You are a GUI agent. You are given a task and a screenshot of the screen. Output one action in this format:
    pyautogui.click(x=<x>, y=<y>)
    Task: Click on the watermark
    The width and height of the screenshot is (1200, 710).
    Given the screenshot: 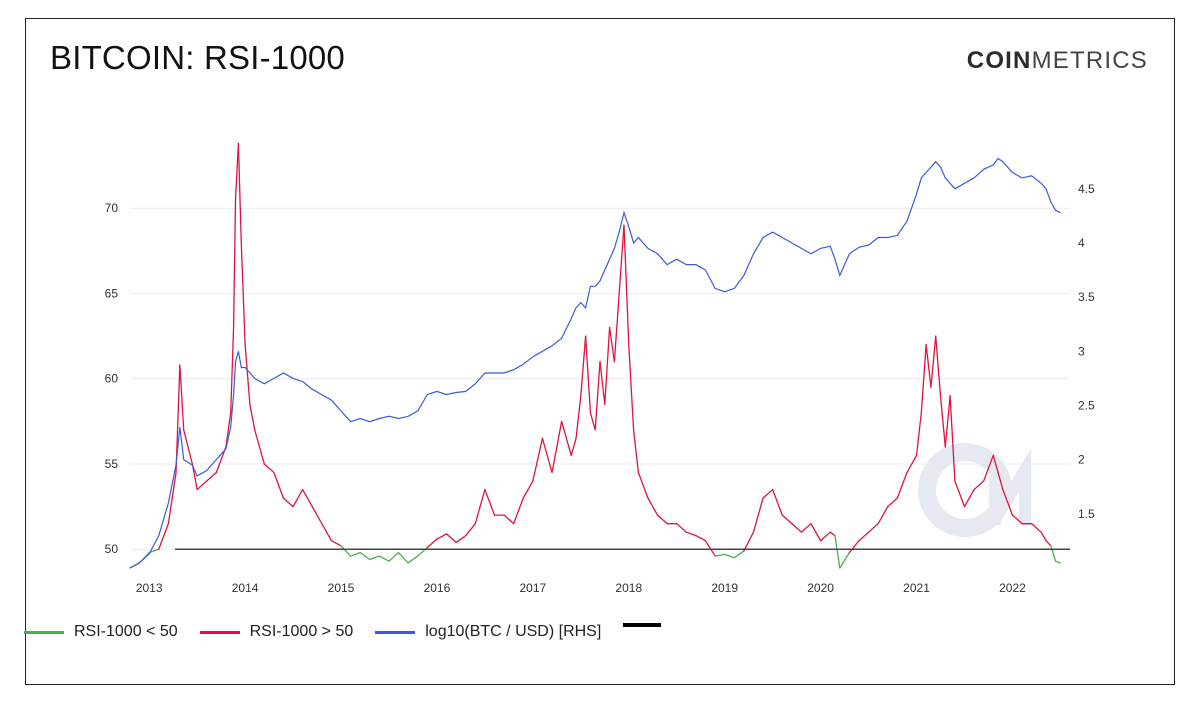 What is the action you would take?
    pyautogui.click(x=974, y=490)
    